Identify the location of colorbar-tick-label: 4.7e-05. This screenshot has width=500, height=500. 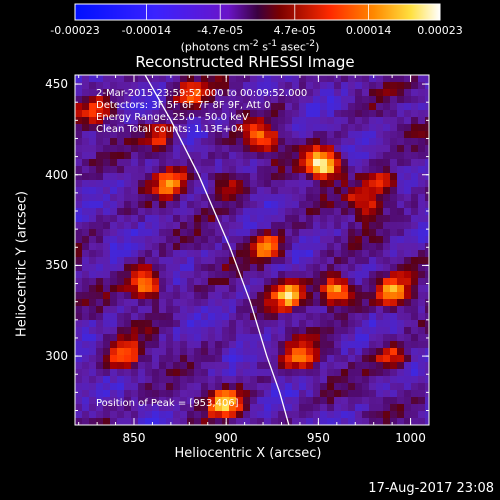
(294, 30).